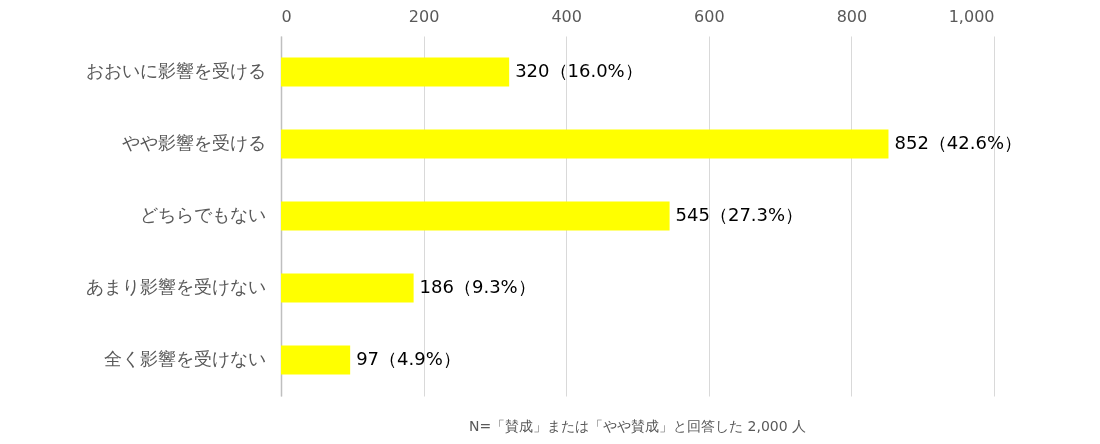 This screenshot has width=1100, height=444. Describe the element at coordinates (579, 70) in the screenshot. I see `data-label: 320（16.0%）` at that location.